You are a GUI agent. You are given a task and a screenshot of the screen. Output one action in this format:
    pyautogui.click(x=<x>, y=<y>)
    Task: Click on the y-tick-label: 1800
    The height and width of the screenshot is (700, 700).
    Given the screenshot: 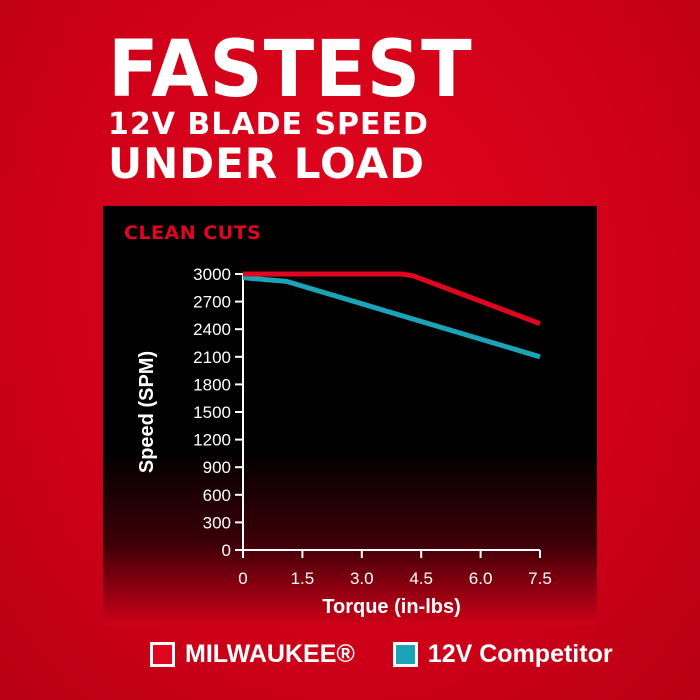 What is the action you would take?
    pyautogui.click(x=212, y=384)
    